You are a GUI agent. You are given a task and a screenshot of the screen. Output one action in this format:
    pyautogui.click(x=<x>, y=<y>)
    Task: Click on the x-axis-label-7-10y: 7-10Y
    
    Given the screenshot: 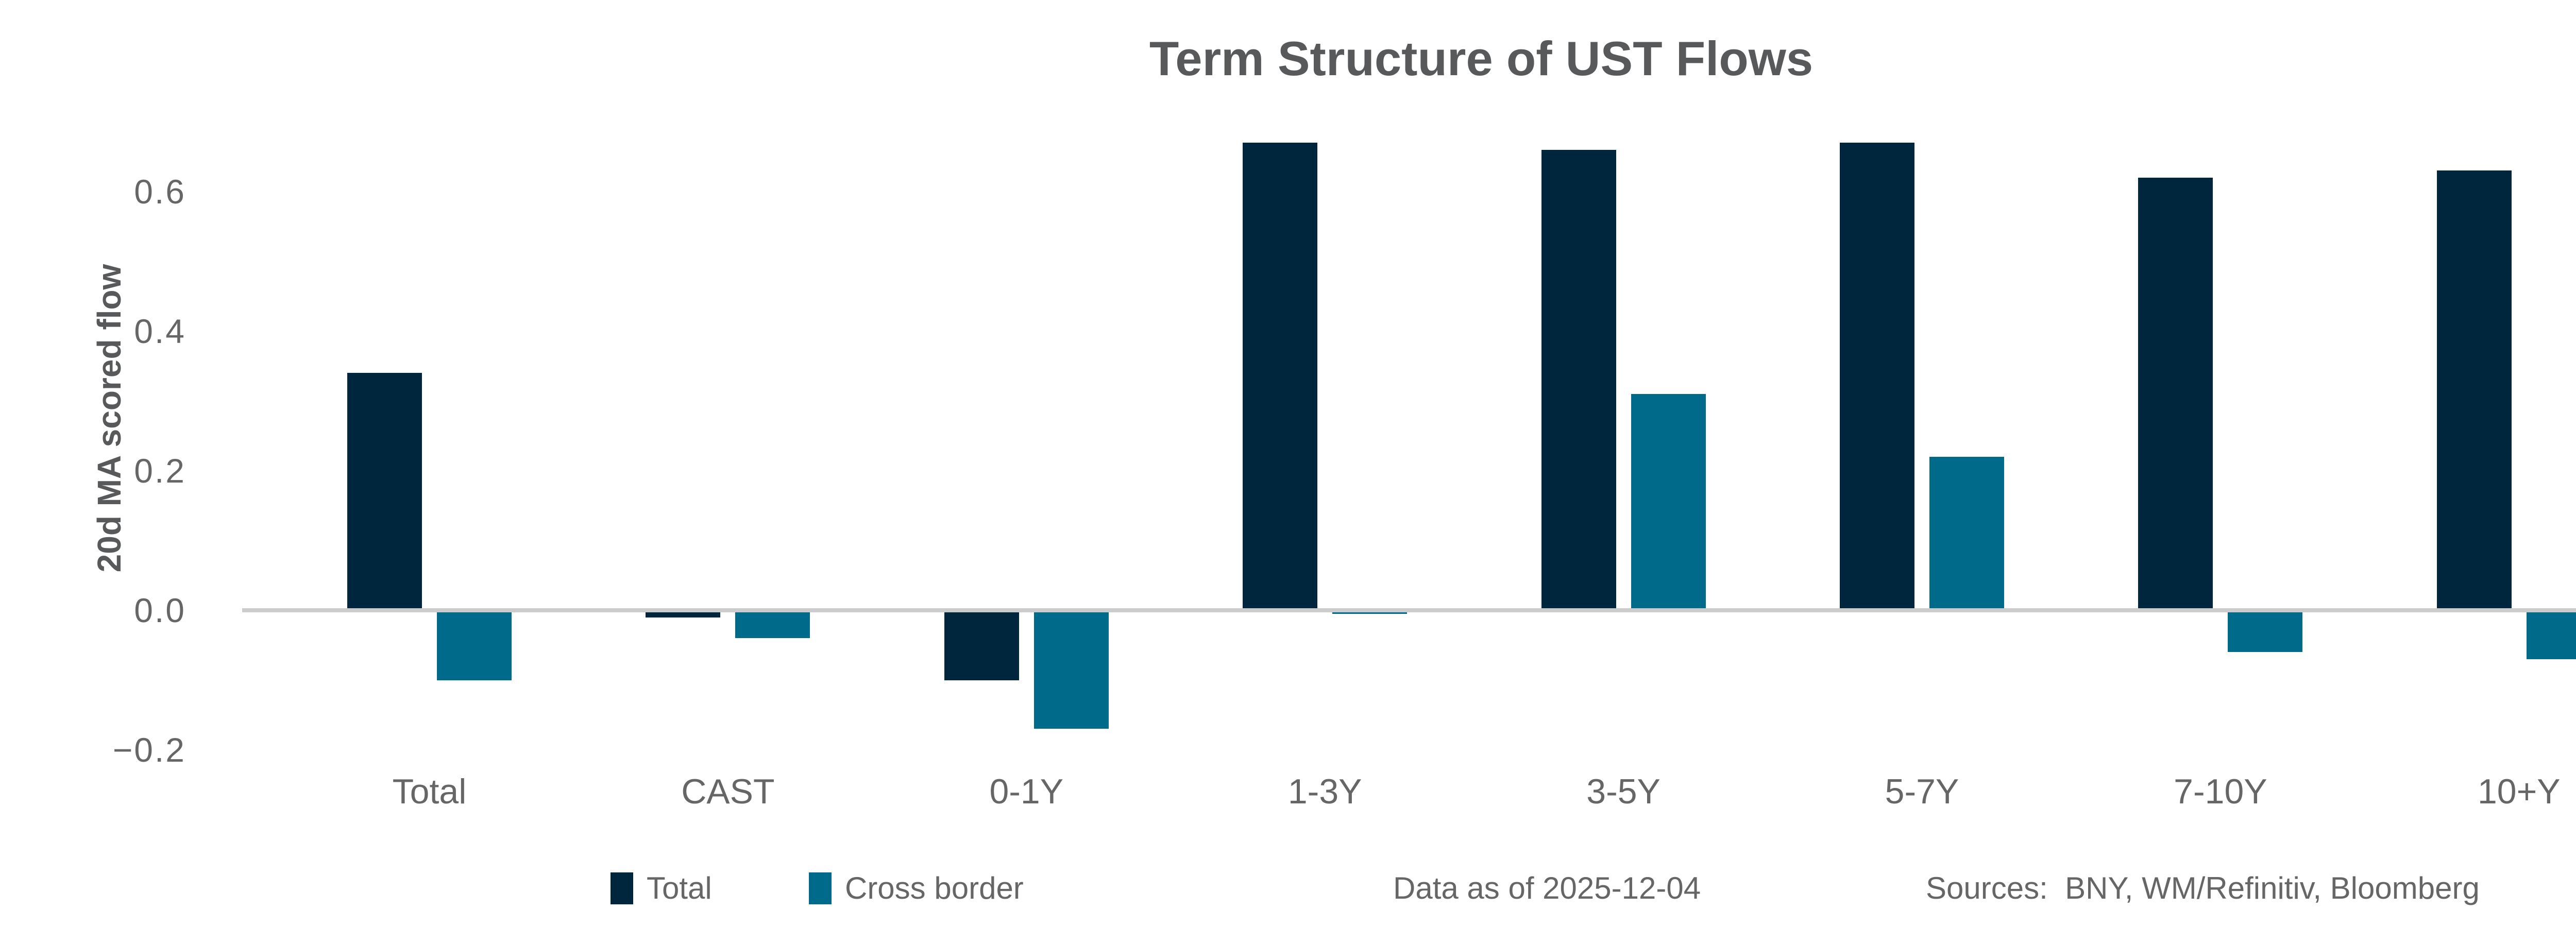 What is the action you would take?
    pyautogui.click(x=2220, y=791)
    